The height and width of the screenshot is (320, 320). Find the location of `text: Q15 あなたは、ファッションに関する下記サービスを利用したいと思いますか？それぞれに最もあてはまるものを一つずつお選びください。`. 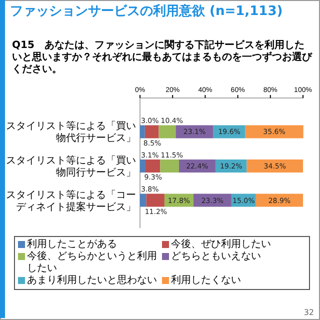

text: Q15 あなたは、ファッションに関する下記サービスを利用したいと思いますか？それぞれに最もあてはまるものを一つずつお選びください。 is located at coordinates (162, 58).